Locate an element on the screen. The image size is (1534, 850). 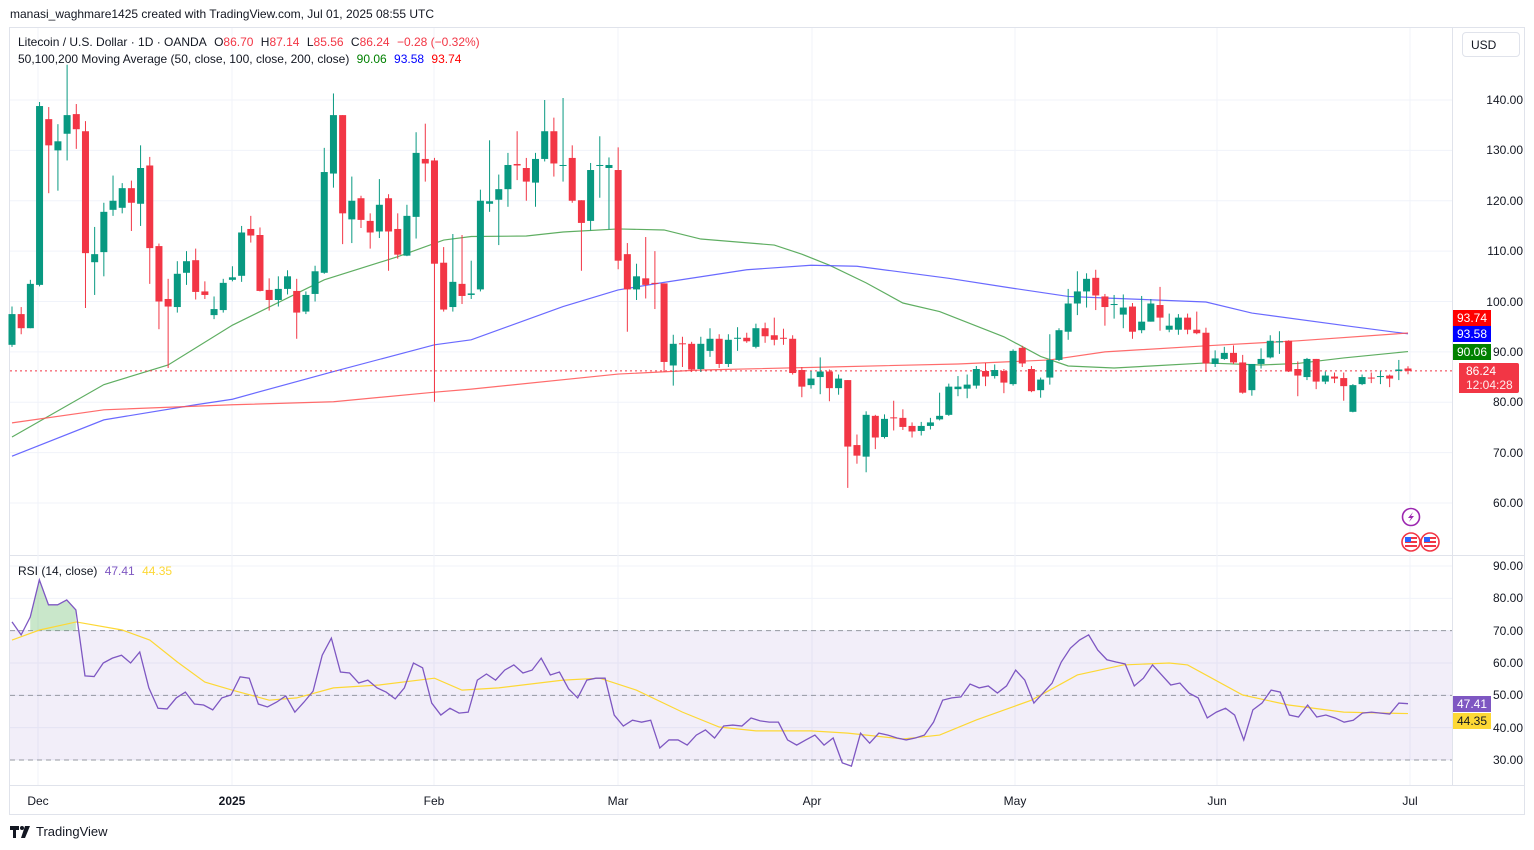
symbol-title: Litecoin / U.S. Dollar · 1D · OANDA is located at coordinates (112, 42).